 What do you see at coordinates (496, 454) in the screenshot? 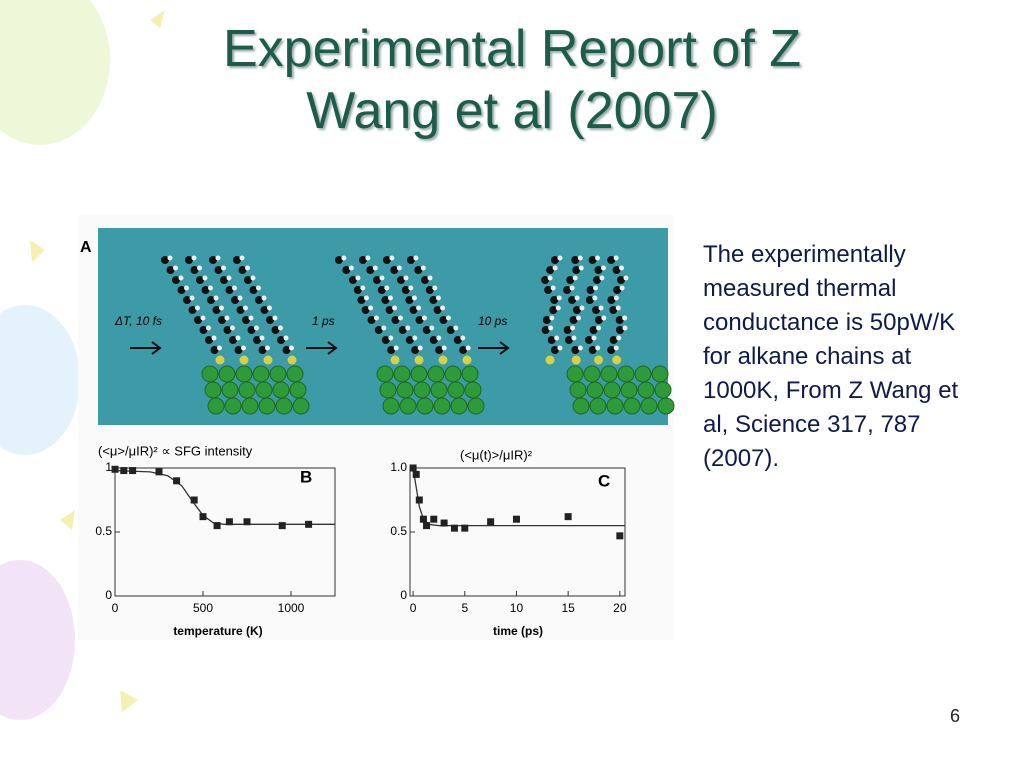
I see `y-axis-label: (<μ(t)>/μIR)²` at bounding box center [496, 454].